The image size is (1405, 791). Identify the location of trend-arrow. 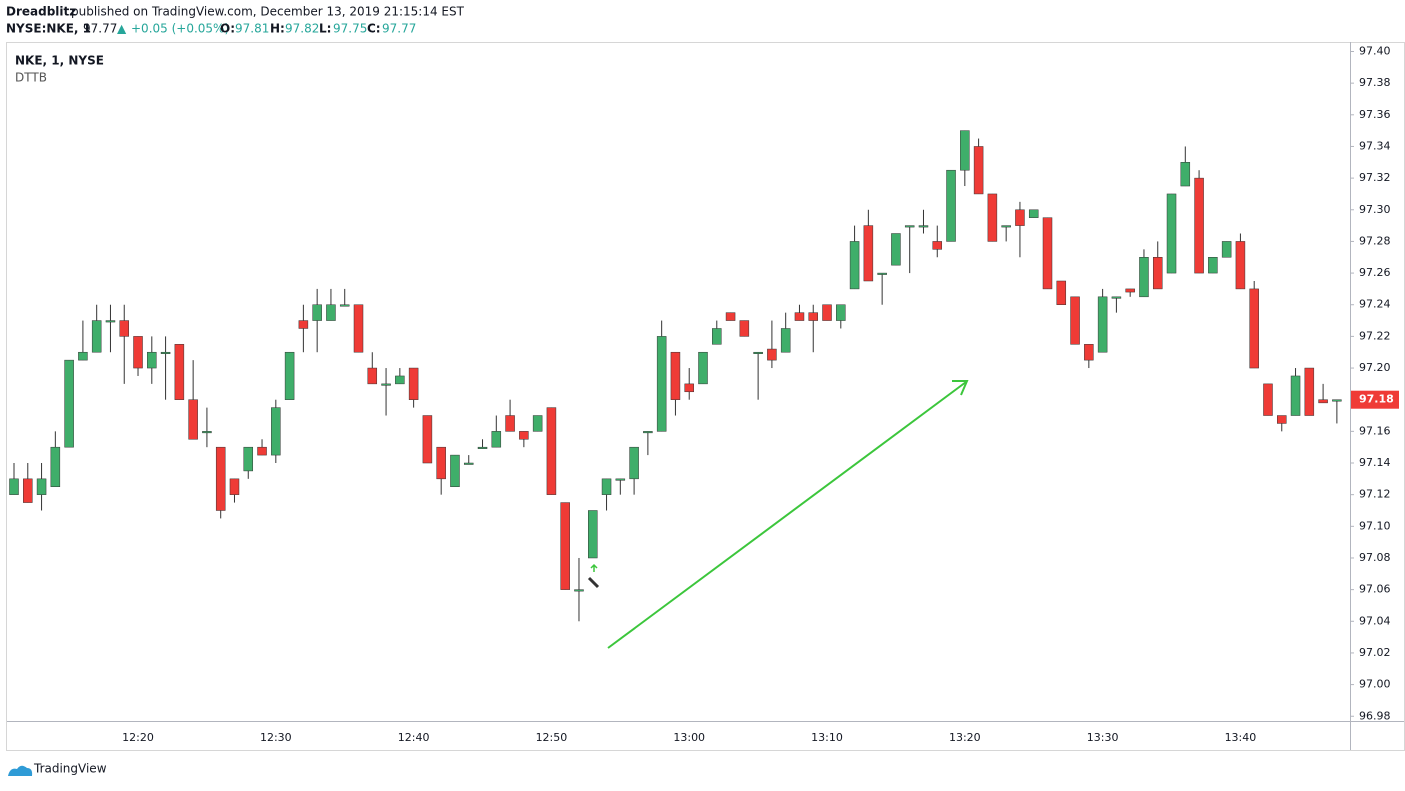
(787, 515).